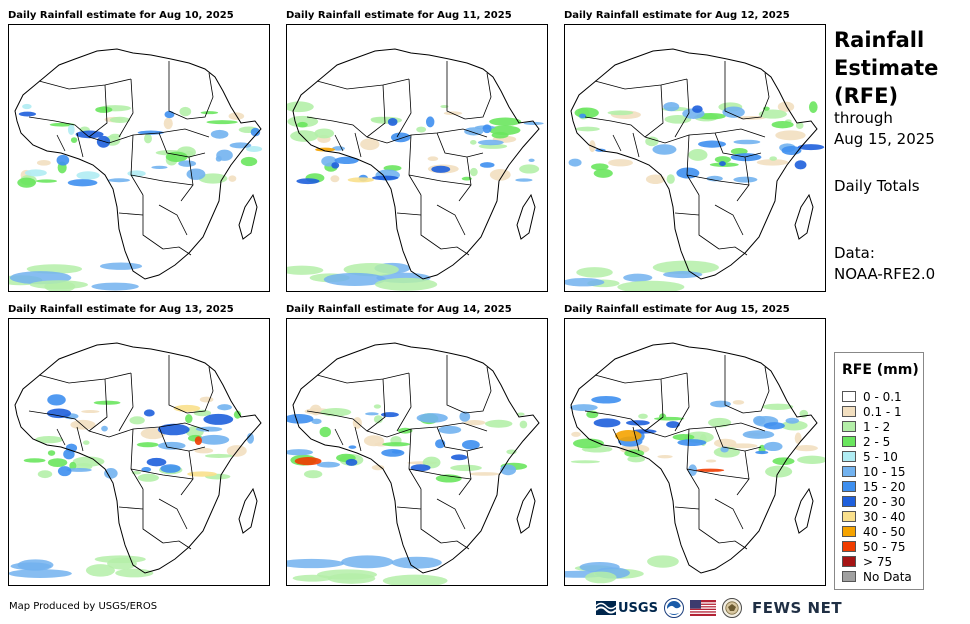 Image resolution: width=970 pixels, height=624 pixels. I want to click on legend-item: 40 - 50, so click(877, 531).